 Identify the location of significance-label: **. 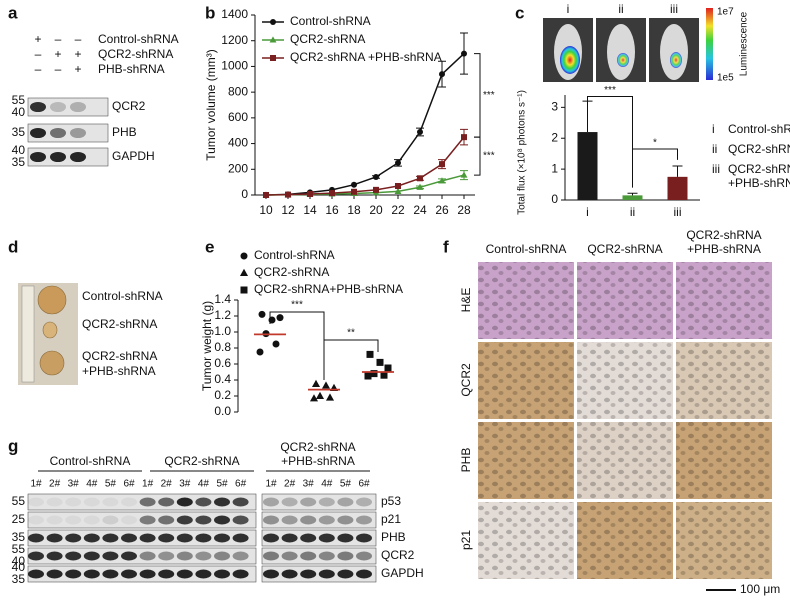
(351, 333).